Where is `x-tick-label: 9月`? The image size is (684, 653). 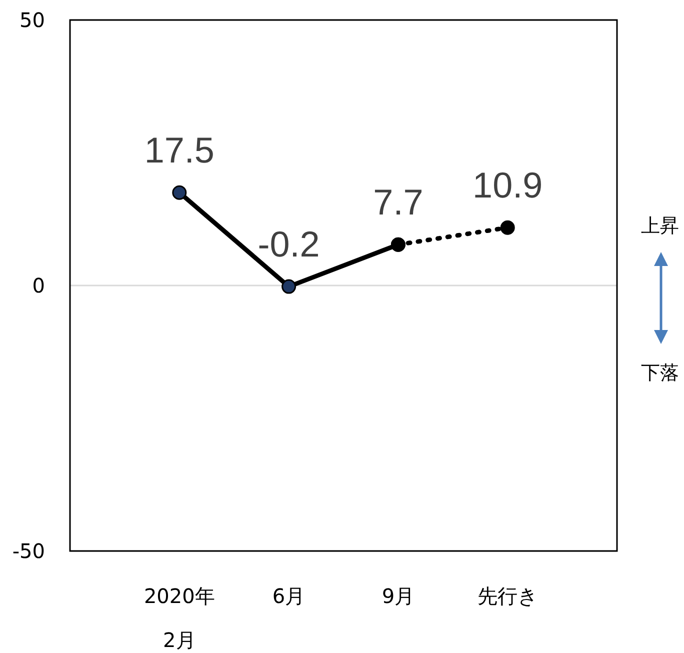
x-tick-label: 9月 is located at coordinates (398, 596).